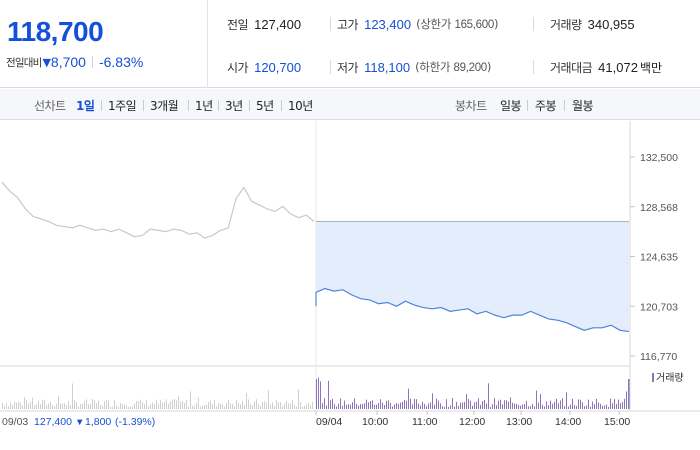 This screenshot has height=450, width=700. What do you see at coordinates (659, 158) in the screenshot?
I see `y-tick-label: 132,500` at bounding box center [659, 158].